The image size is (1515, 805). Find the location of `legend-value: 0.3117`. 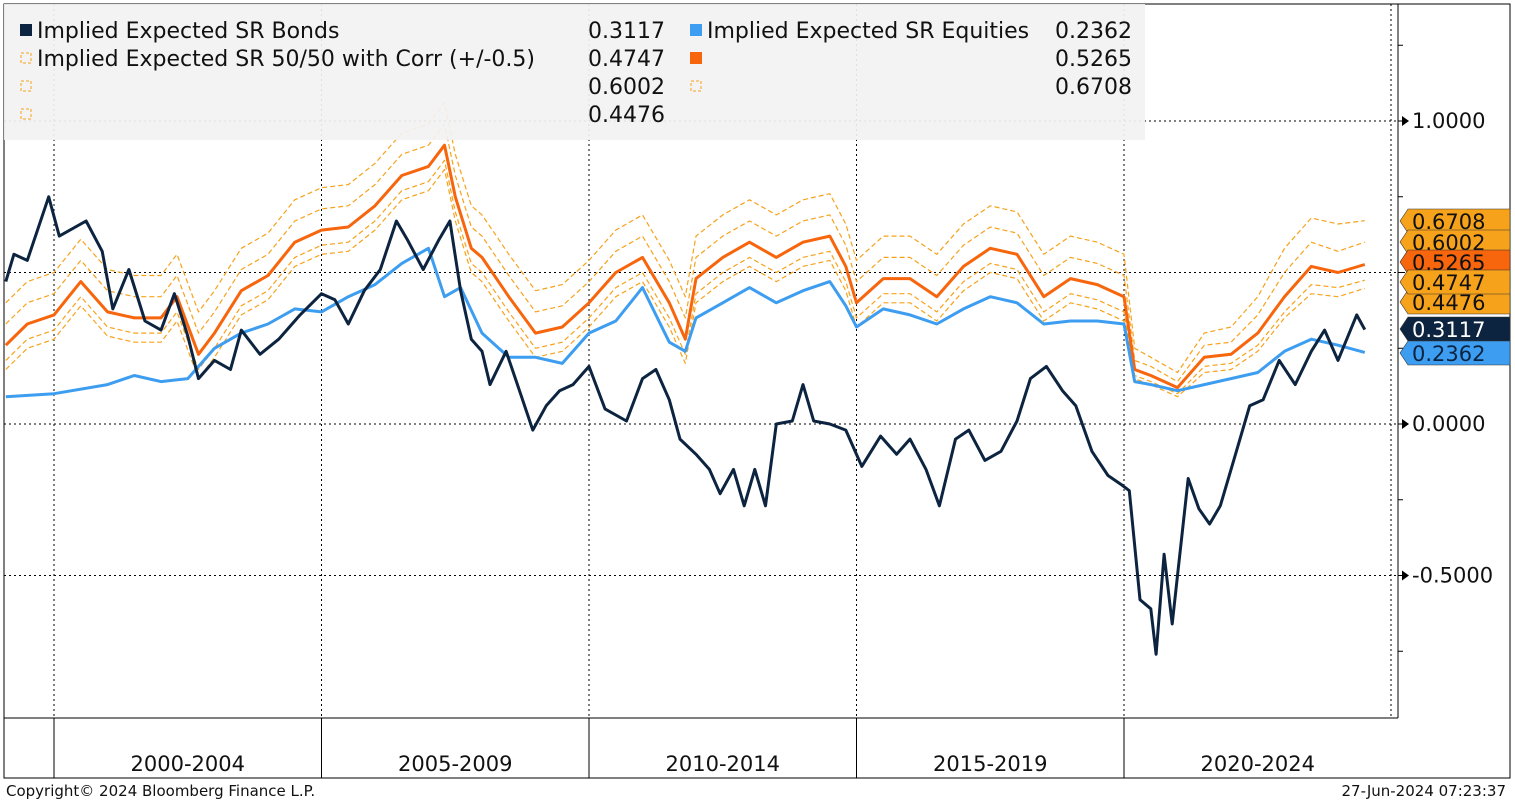

legend-value: 0.3117 is located at coordinates (626, 31).